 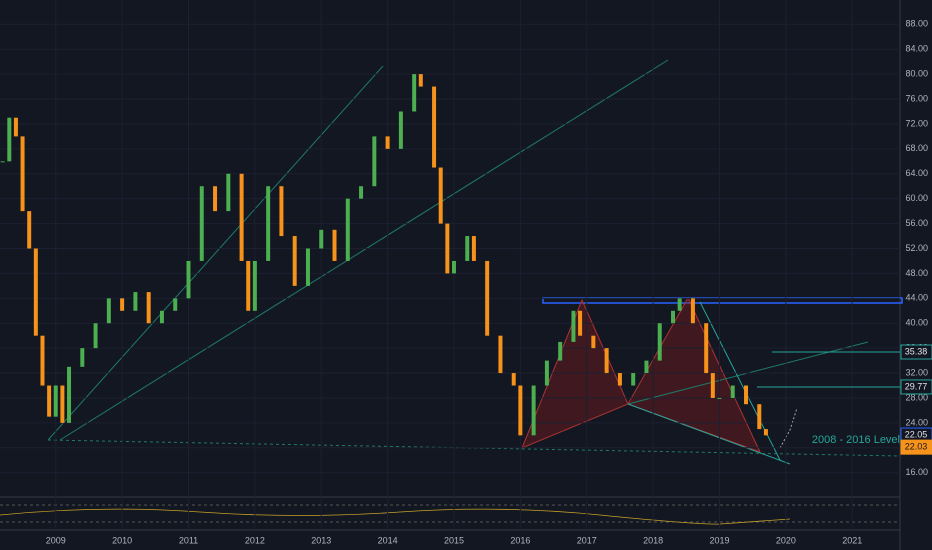 I want to click on x-tick-label: 2017, so click(x=587, y=540).